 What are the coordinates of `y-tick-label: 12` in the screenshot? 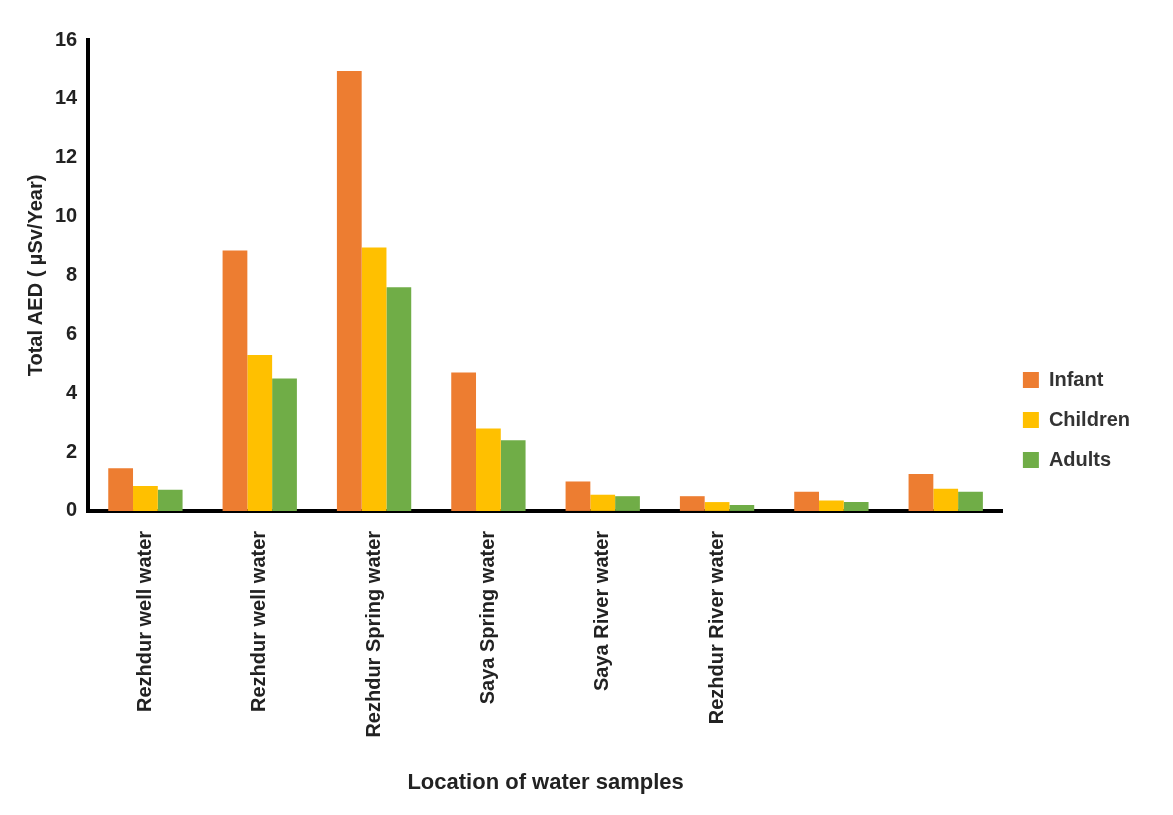 It's located at (66, 156).